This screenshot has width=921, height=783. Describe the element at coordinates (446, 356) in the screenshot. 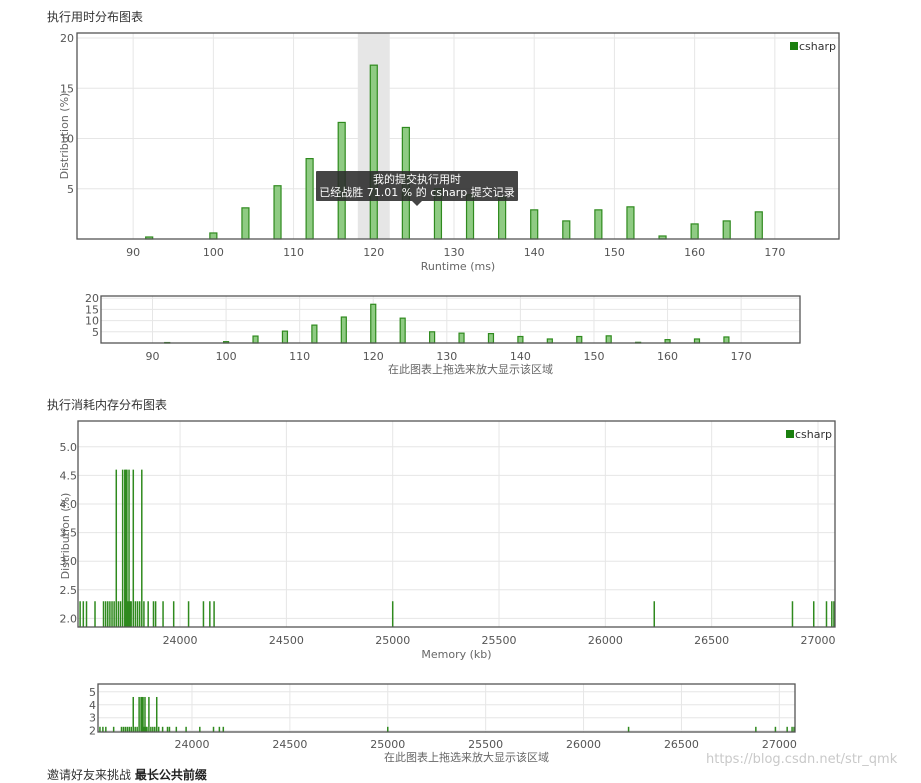

I see `x-tick-label: 130` at that location.